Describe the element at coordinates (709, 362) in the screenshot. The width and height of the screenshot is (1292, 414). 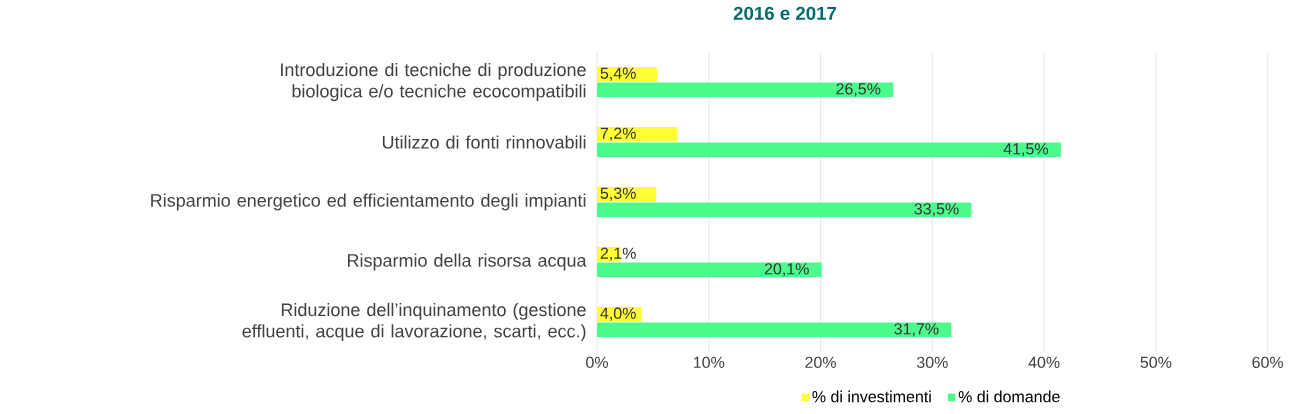
I see `x-tick-label: 10%` at that location.